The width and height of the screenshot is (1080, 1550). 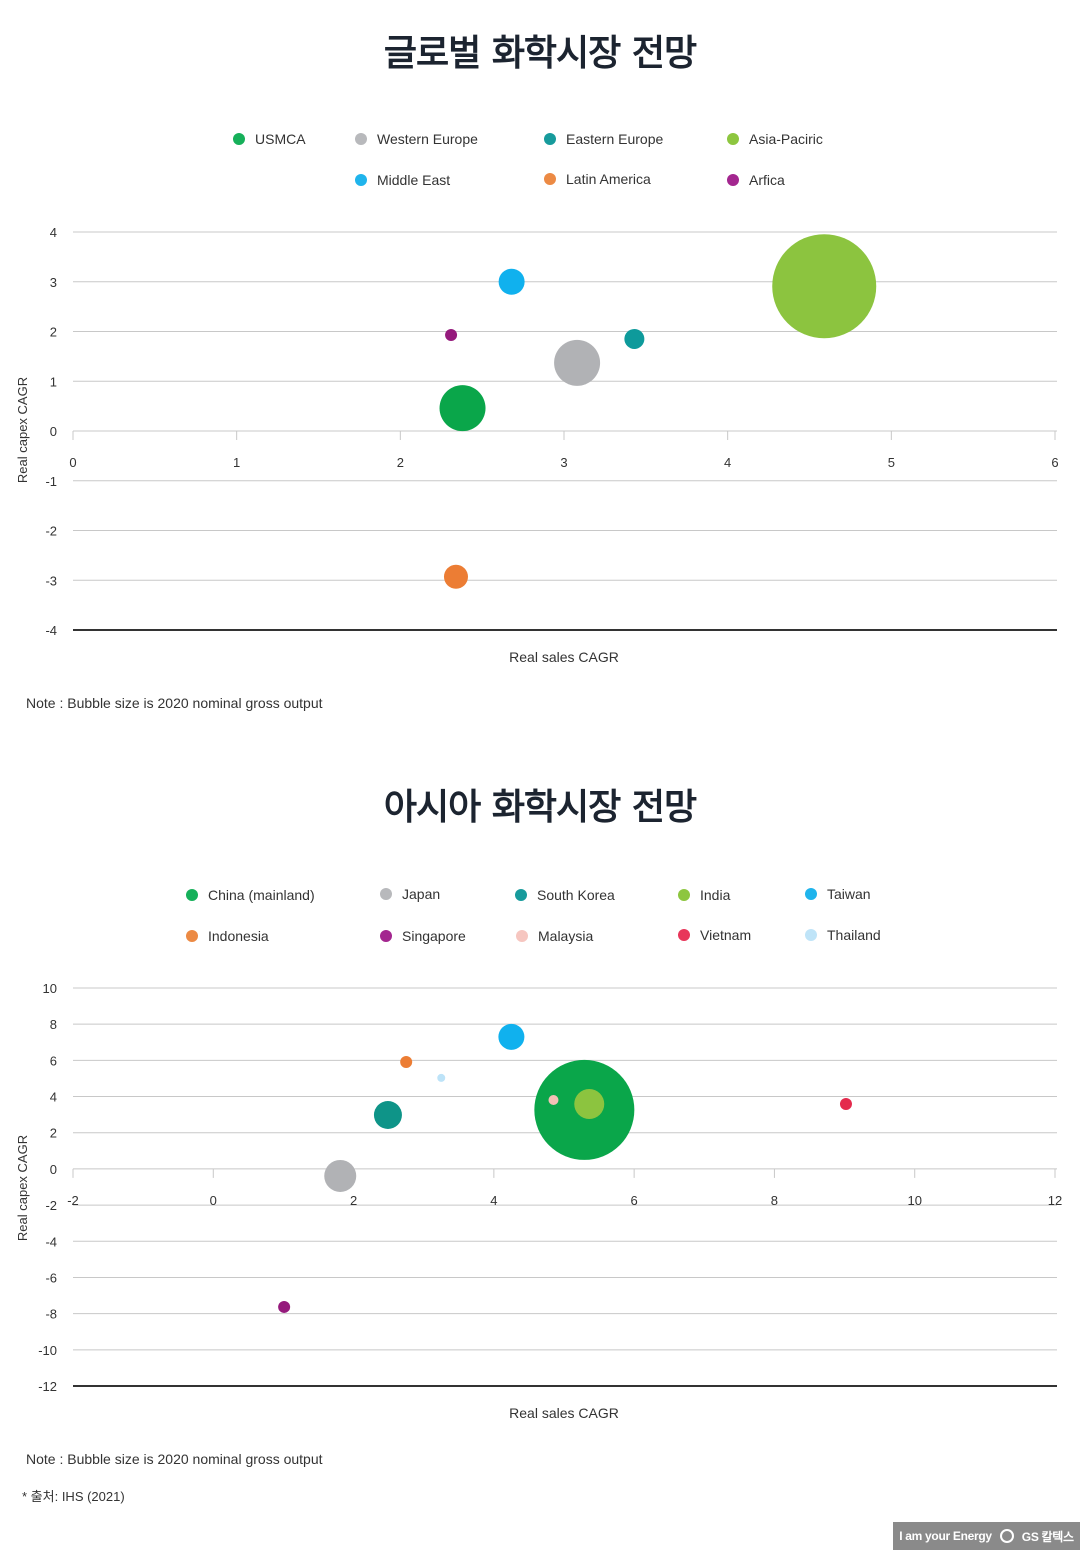 What do you see at coordinates (845, 1103) in the screenshot?
I see `bubble-vietnam` at bounding box center [845, 1103].